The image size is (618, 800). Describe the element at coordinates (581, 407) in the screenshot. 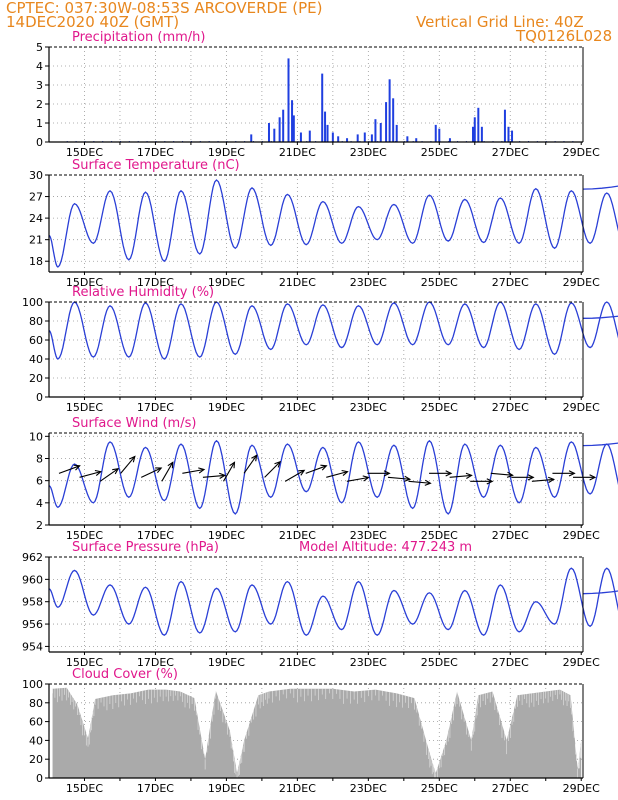

I see `x-tick-label: 29DEC` at that location.